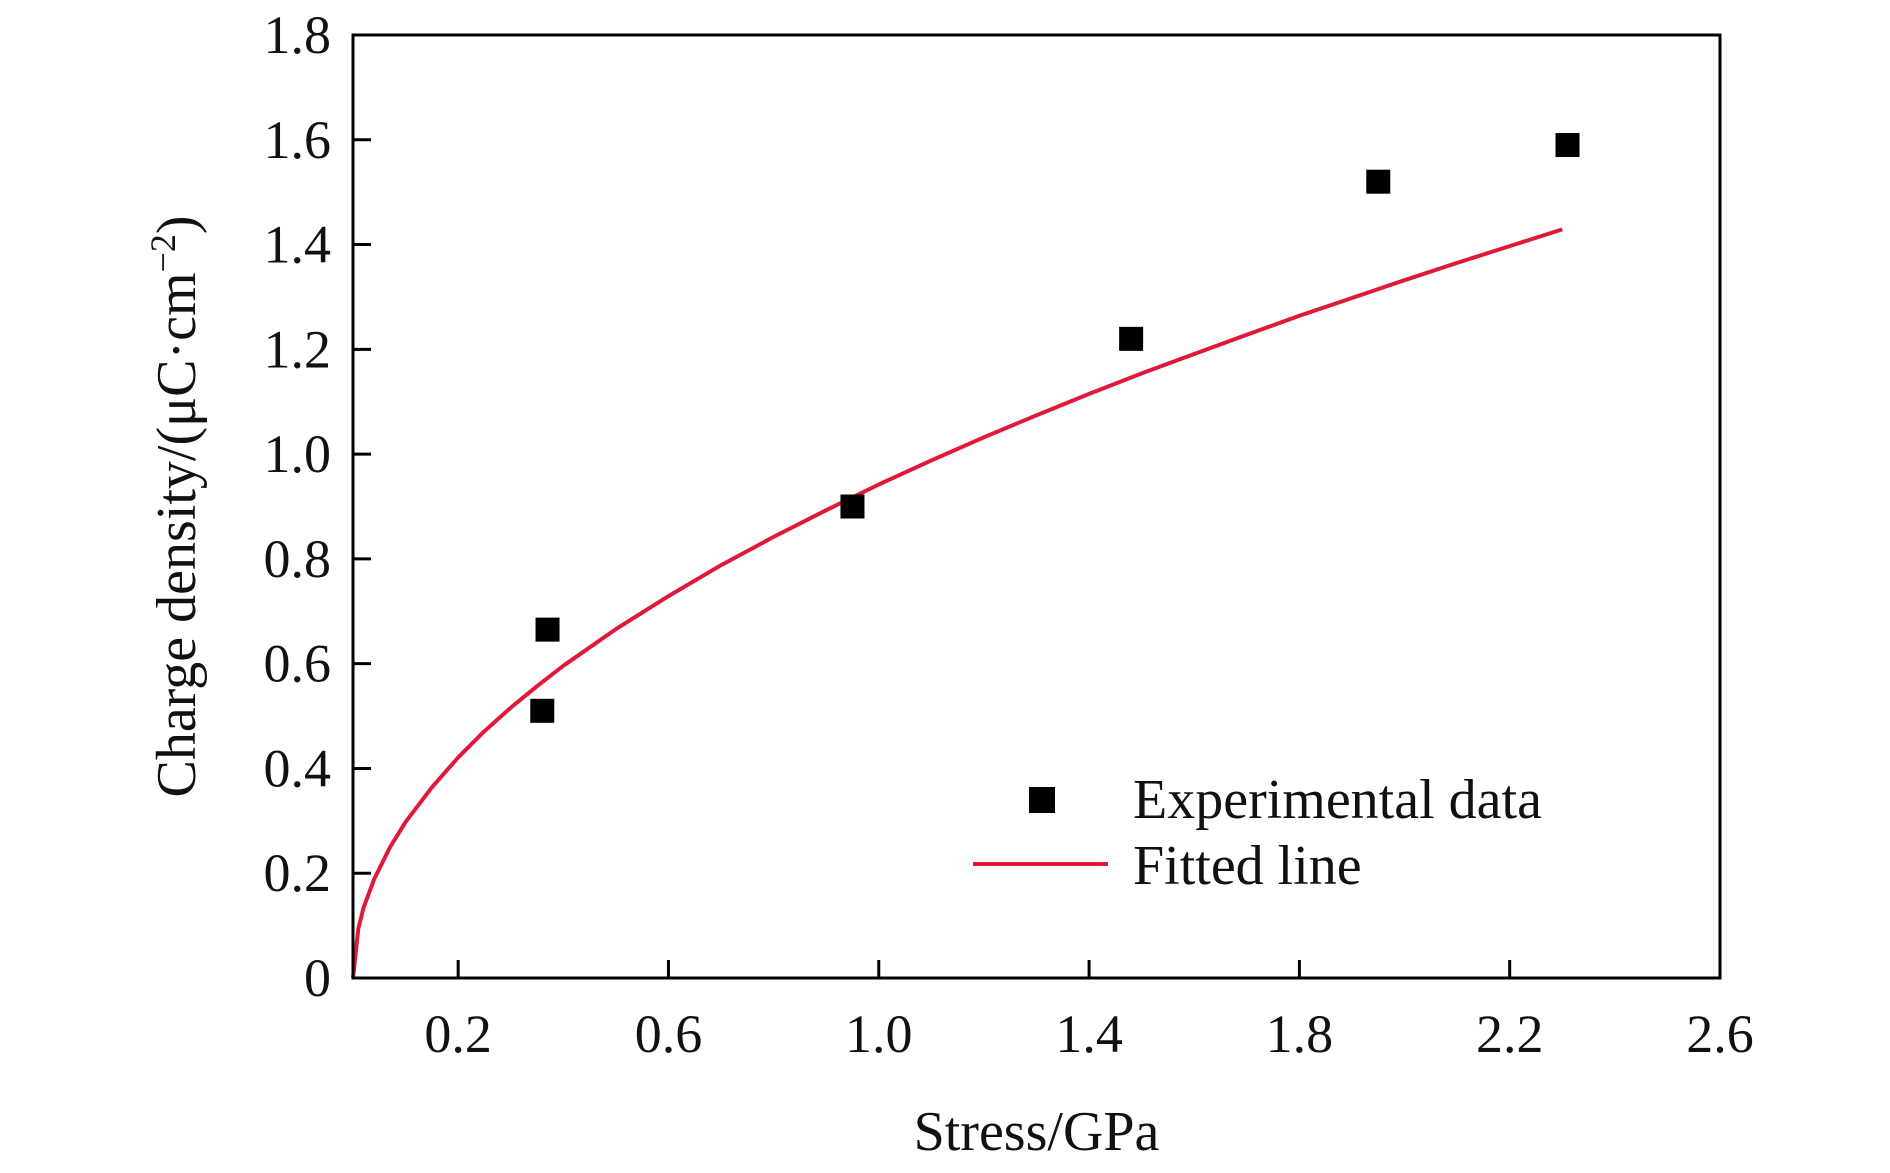 The width and height of the screenshot is (1890, 1173). I want to click on x-tick-label: 1.8, so click(1300, 1034).